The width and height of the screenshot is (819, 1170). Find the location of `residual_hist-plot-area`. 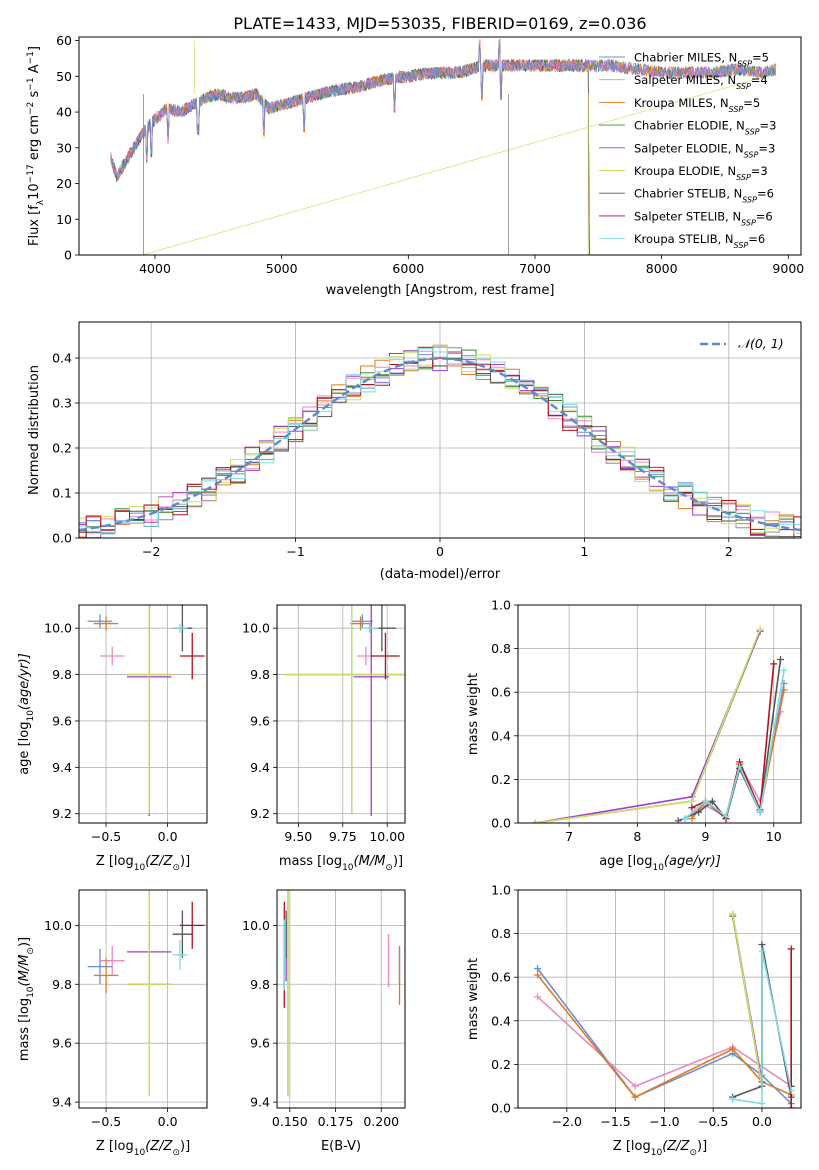

residual_hist-plot-area is located at coordinates (440, 441).